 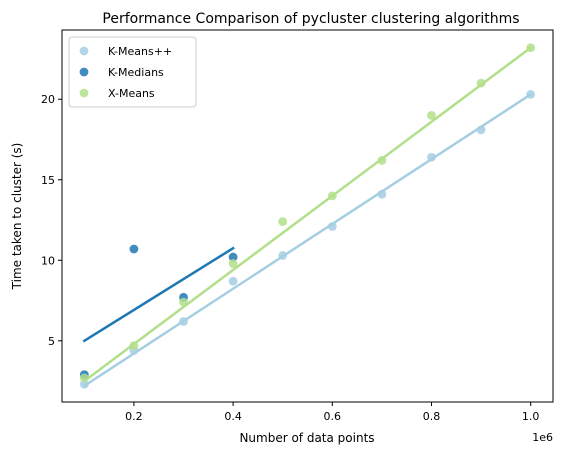 I want to click on y-tick-label: 5, so click(x=51, y=341).